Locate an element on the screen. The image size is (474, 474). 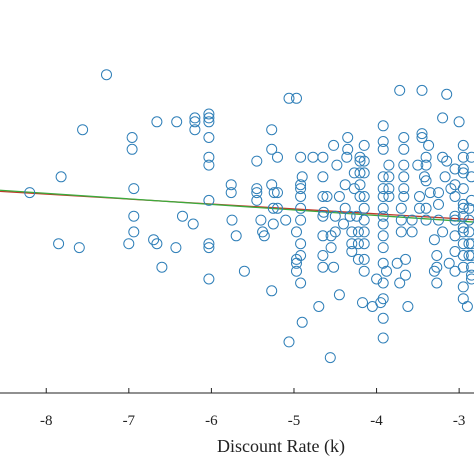
x-tick-label: -7 is located at coordinates (129, 421).